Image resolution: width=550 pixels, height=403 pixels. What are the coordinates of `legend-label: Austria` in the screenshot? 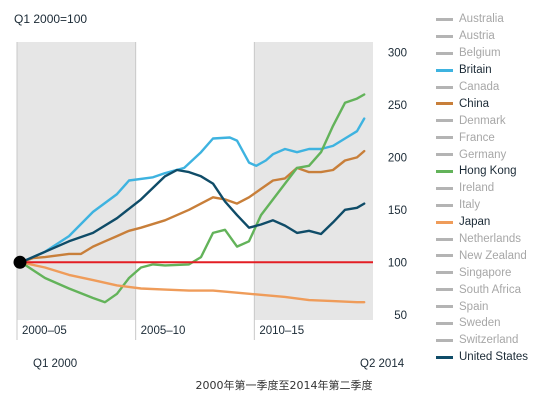 It's located at (477, 36).